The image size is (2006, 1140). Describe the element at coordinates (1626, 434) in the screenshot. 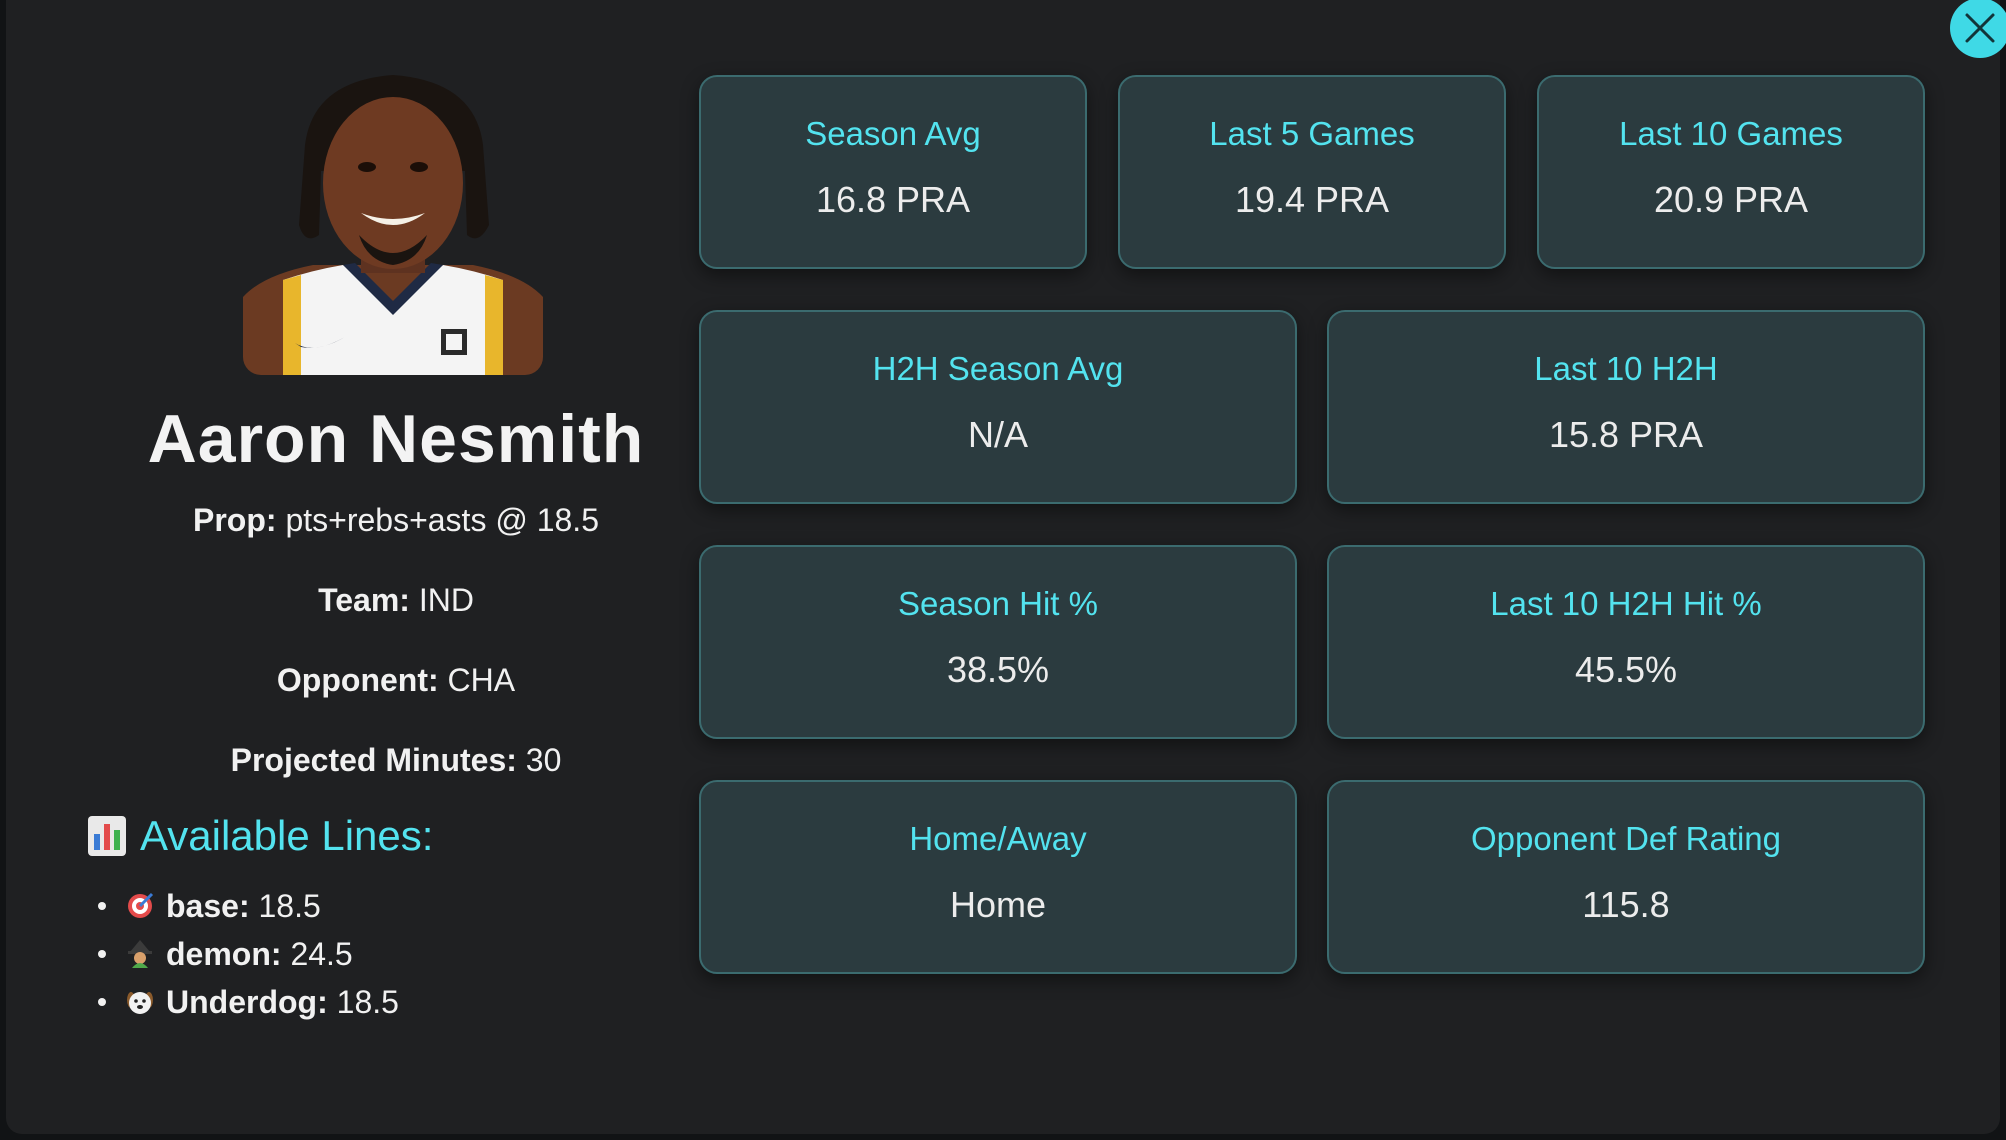

I see `stat-card-value: 15.8 PRA` at that location.